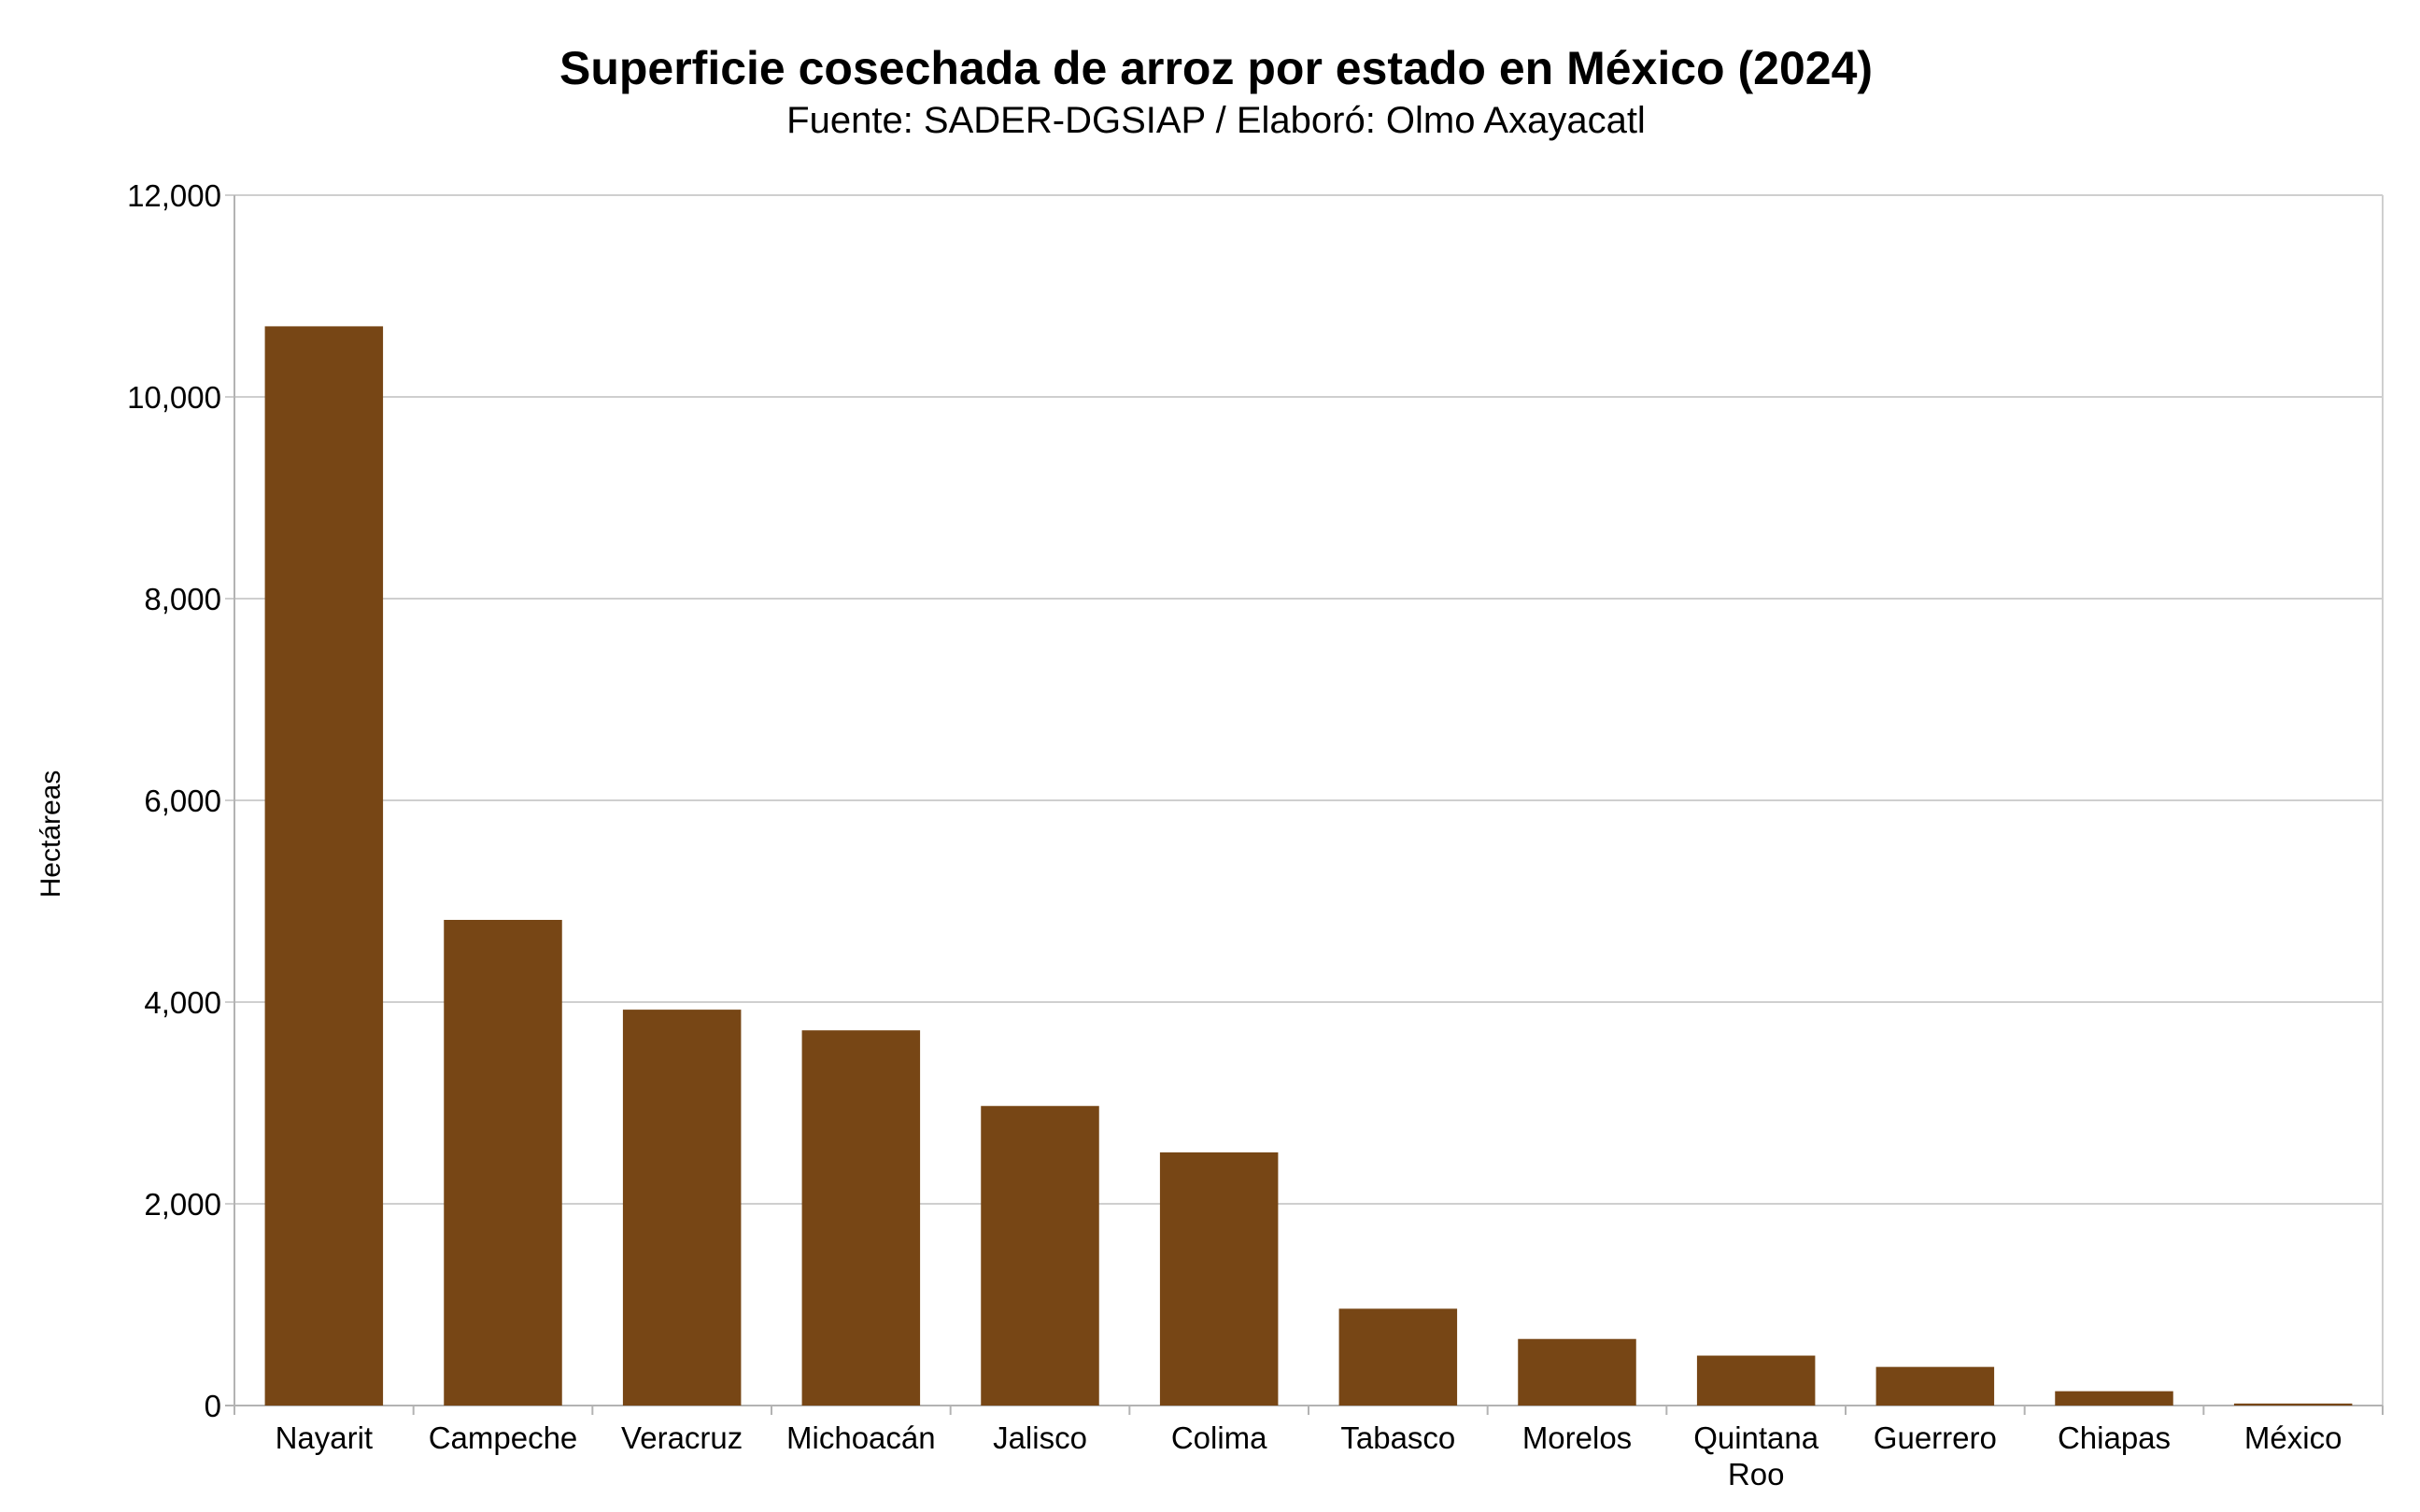 This screenshot has width=2420, height=1512. What do you see at coordinates (1935, 1386) in the screenshot?
I see `bar-guerrero` at bounding box center [1935, 1386].